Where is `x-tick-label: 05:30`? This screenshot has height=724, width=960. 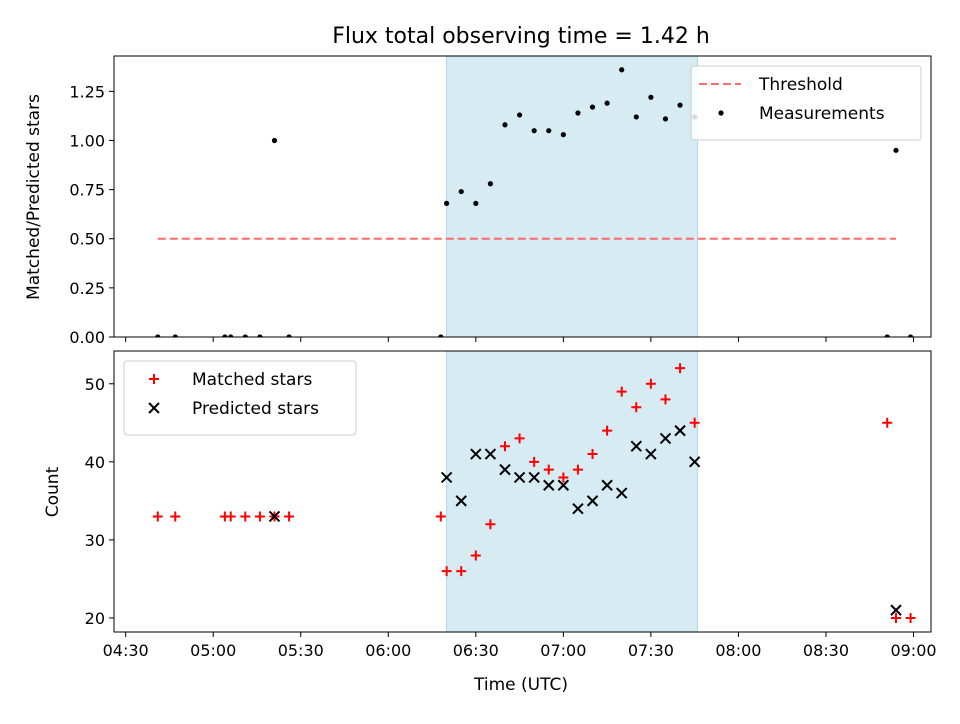 x-tick-label: 05:30 is located at coordinates (301, 650).